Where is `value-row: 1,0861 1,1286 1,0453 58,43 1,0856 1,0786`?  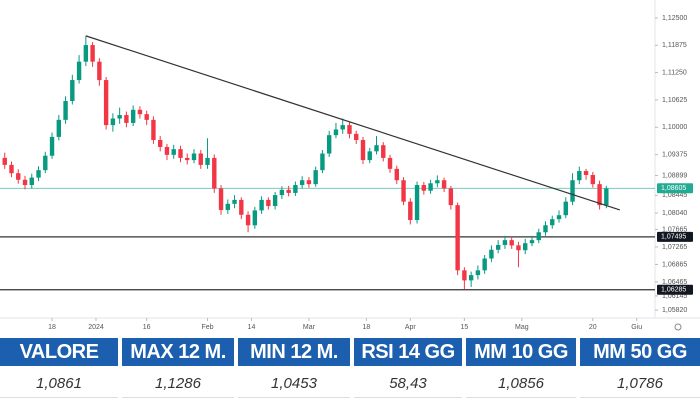
value-row: 1,0861 1,1286 1,0453 58,43 1,0856 1,0786 is located at coordinates (350, 384).